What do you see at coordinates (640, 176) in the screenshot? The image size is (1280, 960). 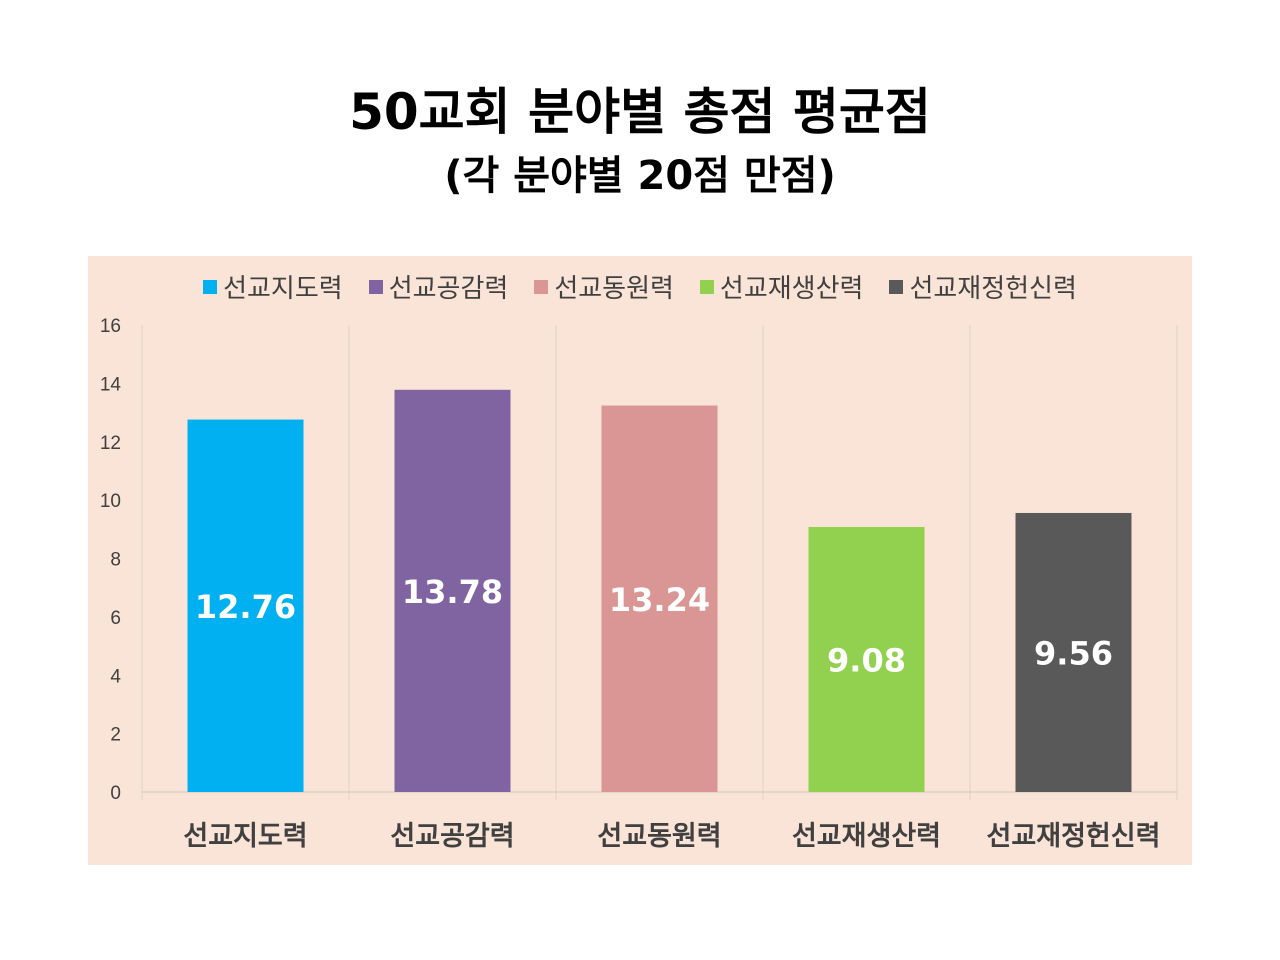 I see `chart-subtitle: (각 분야별 20점 만점)` at bounding box center [640, 176].